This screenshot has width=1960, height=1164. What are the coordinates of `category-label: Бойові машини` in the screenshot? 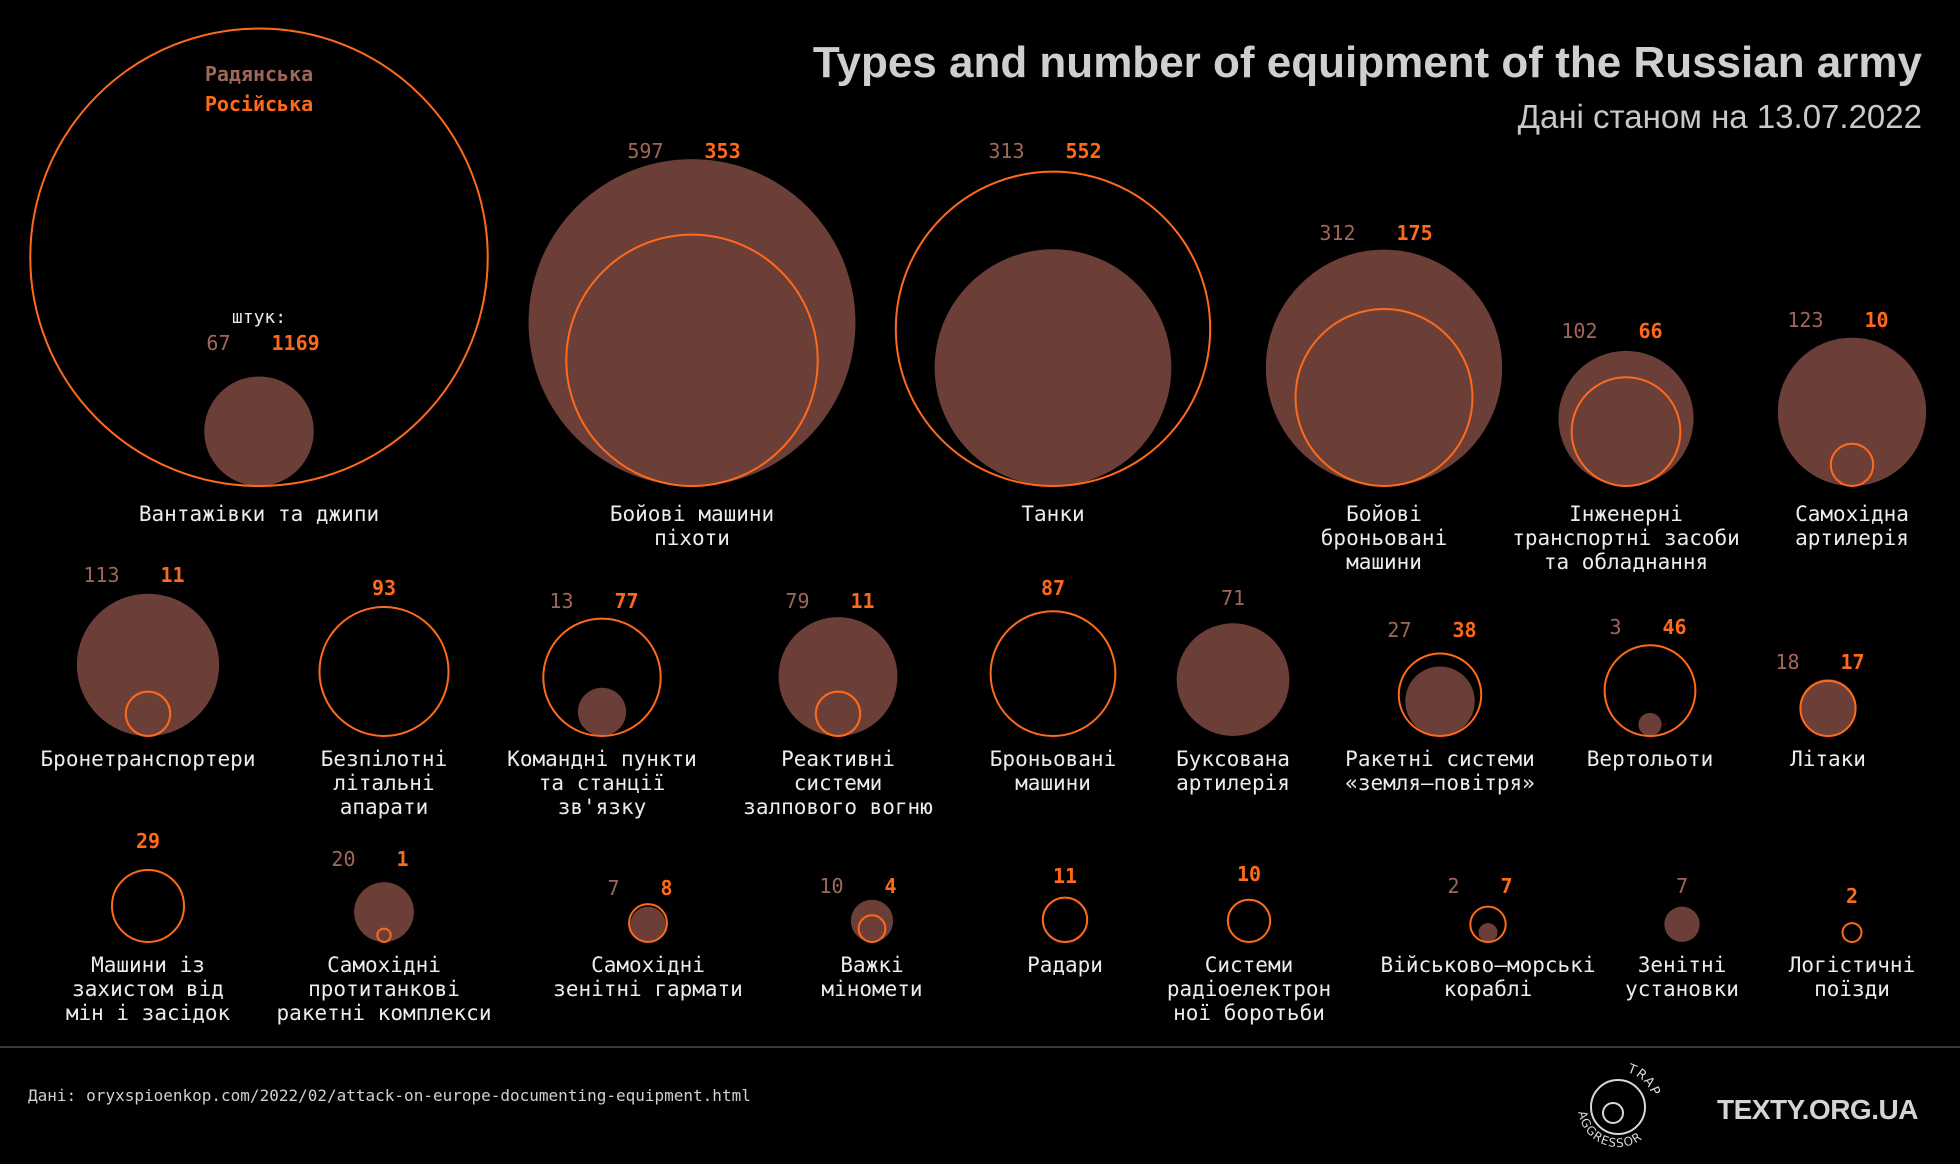 It's located at (692, 514).